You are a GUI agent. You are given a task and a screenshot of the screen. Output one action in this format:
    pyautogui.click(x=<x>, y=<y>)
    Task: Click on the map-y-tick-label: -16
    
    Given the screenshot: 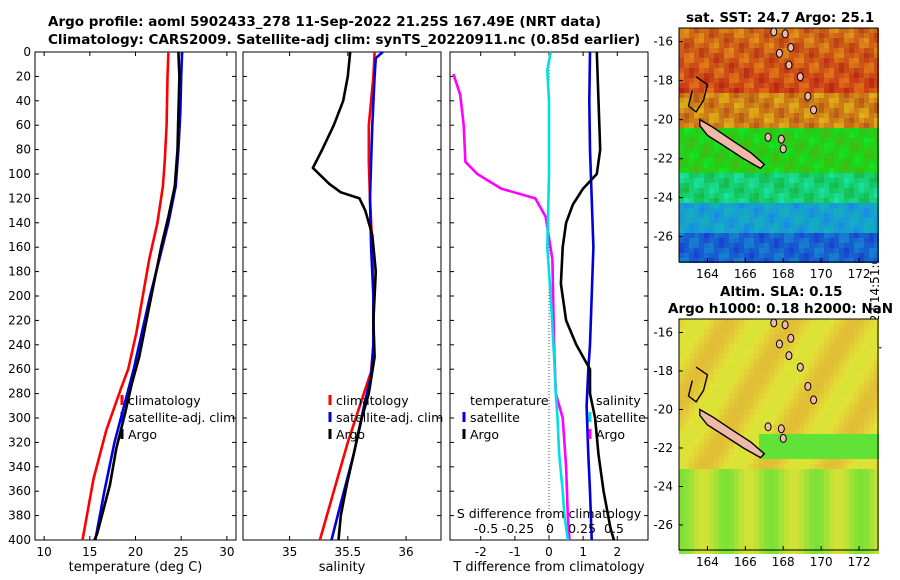 What is the action you would take?
    pyautogui.click(x=663, y=332)
    